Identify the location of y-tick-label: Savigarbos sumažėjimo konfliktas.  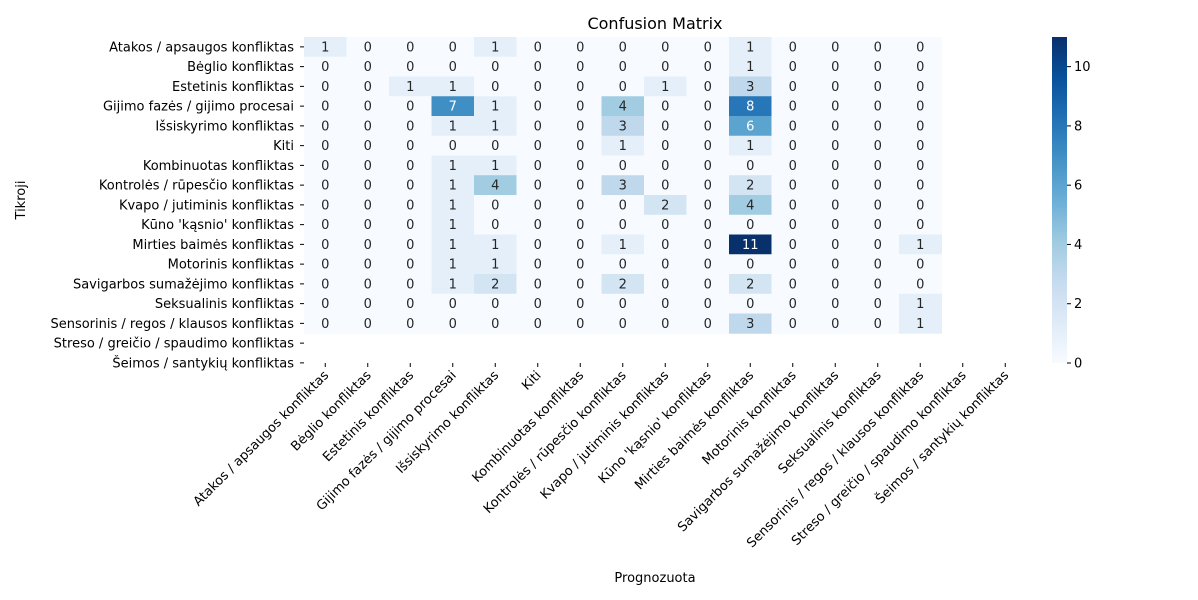
(183, 284).